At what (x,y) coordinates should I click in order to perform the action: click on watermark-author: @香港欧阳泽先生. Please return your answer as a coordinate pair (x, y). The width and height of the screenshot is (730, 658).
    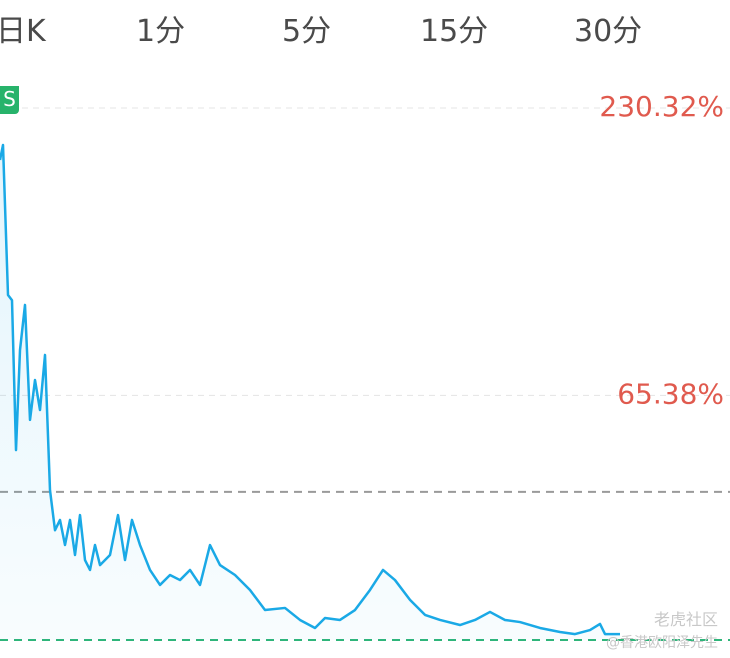
    Looking at the image, I should click on (662, 643).